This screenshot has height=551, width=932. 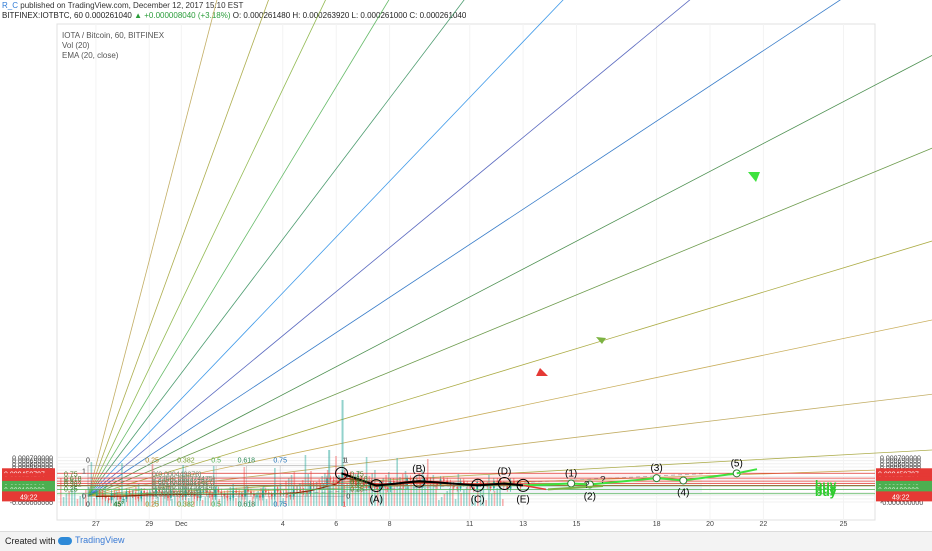 What do you see at coordinates (348, 496) in the screenshot?
I see `fib-box-label: 0` at bounding box center [348, 496].